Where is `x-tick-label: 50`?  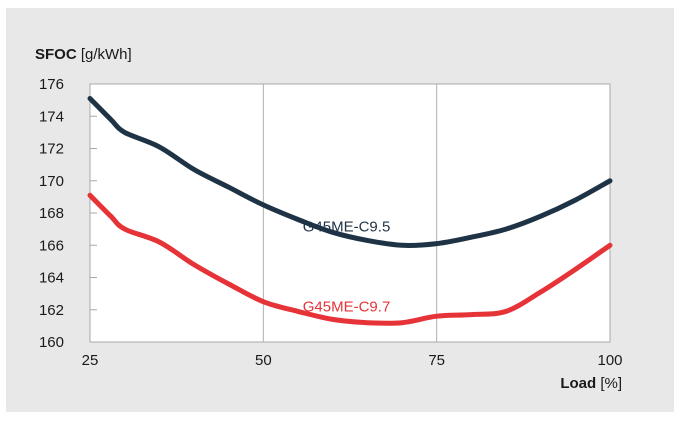 x-tick-label: 50 is located at coordinates (263, 360).